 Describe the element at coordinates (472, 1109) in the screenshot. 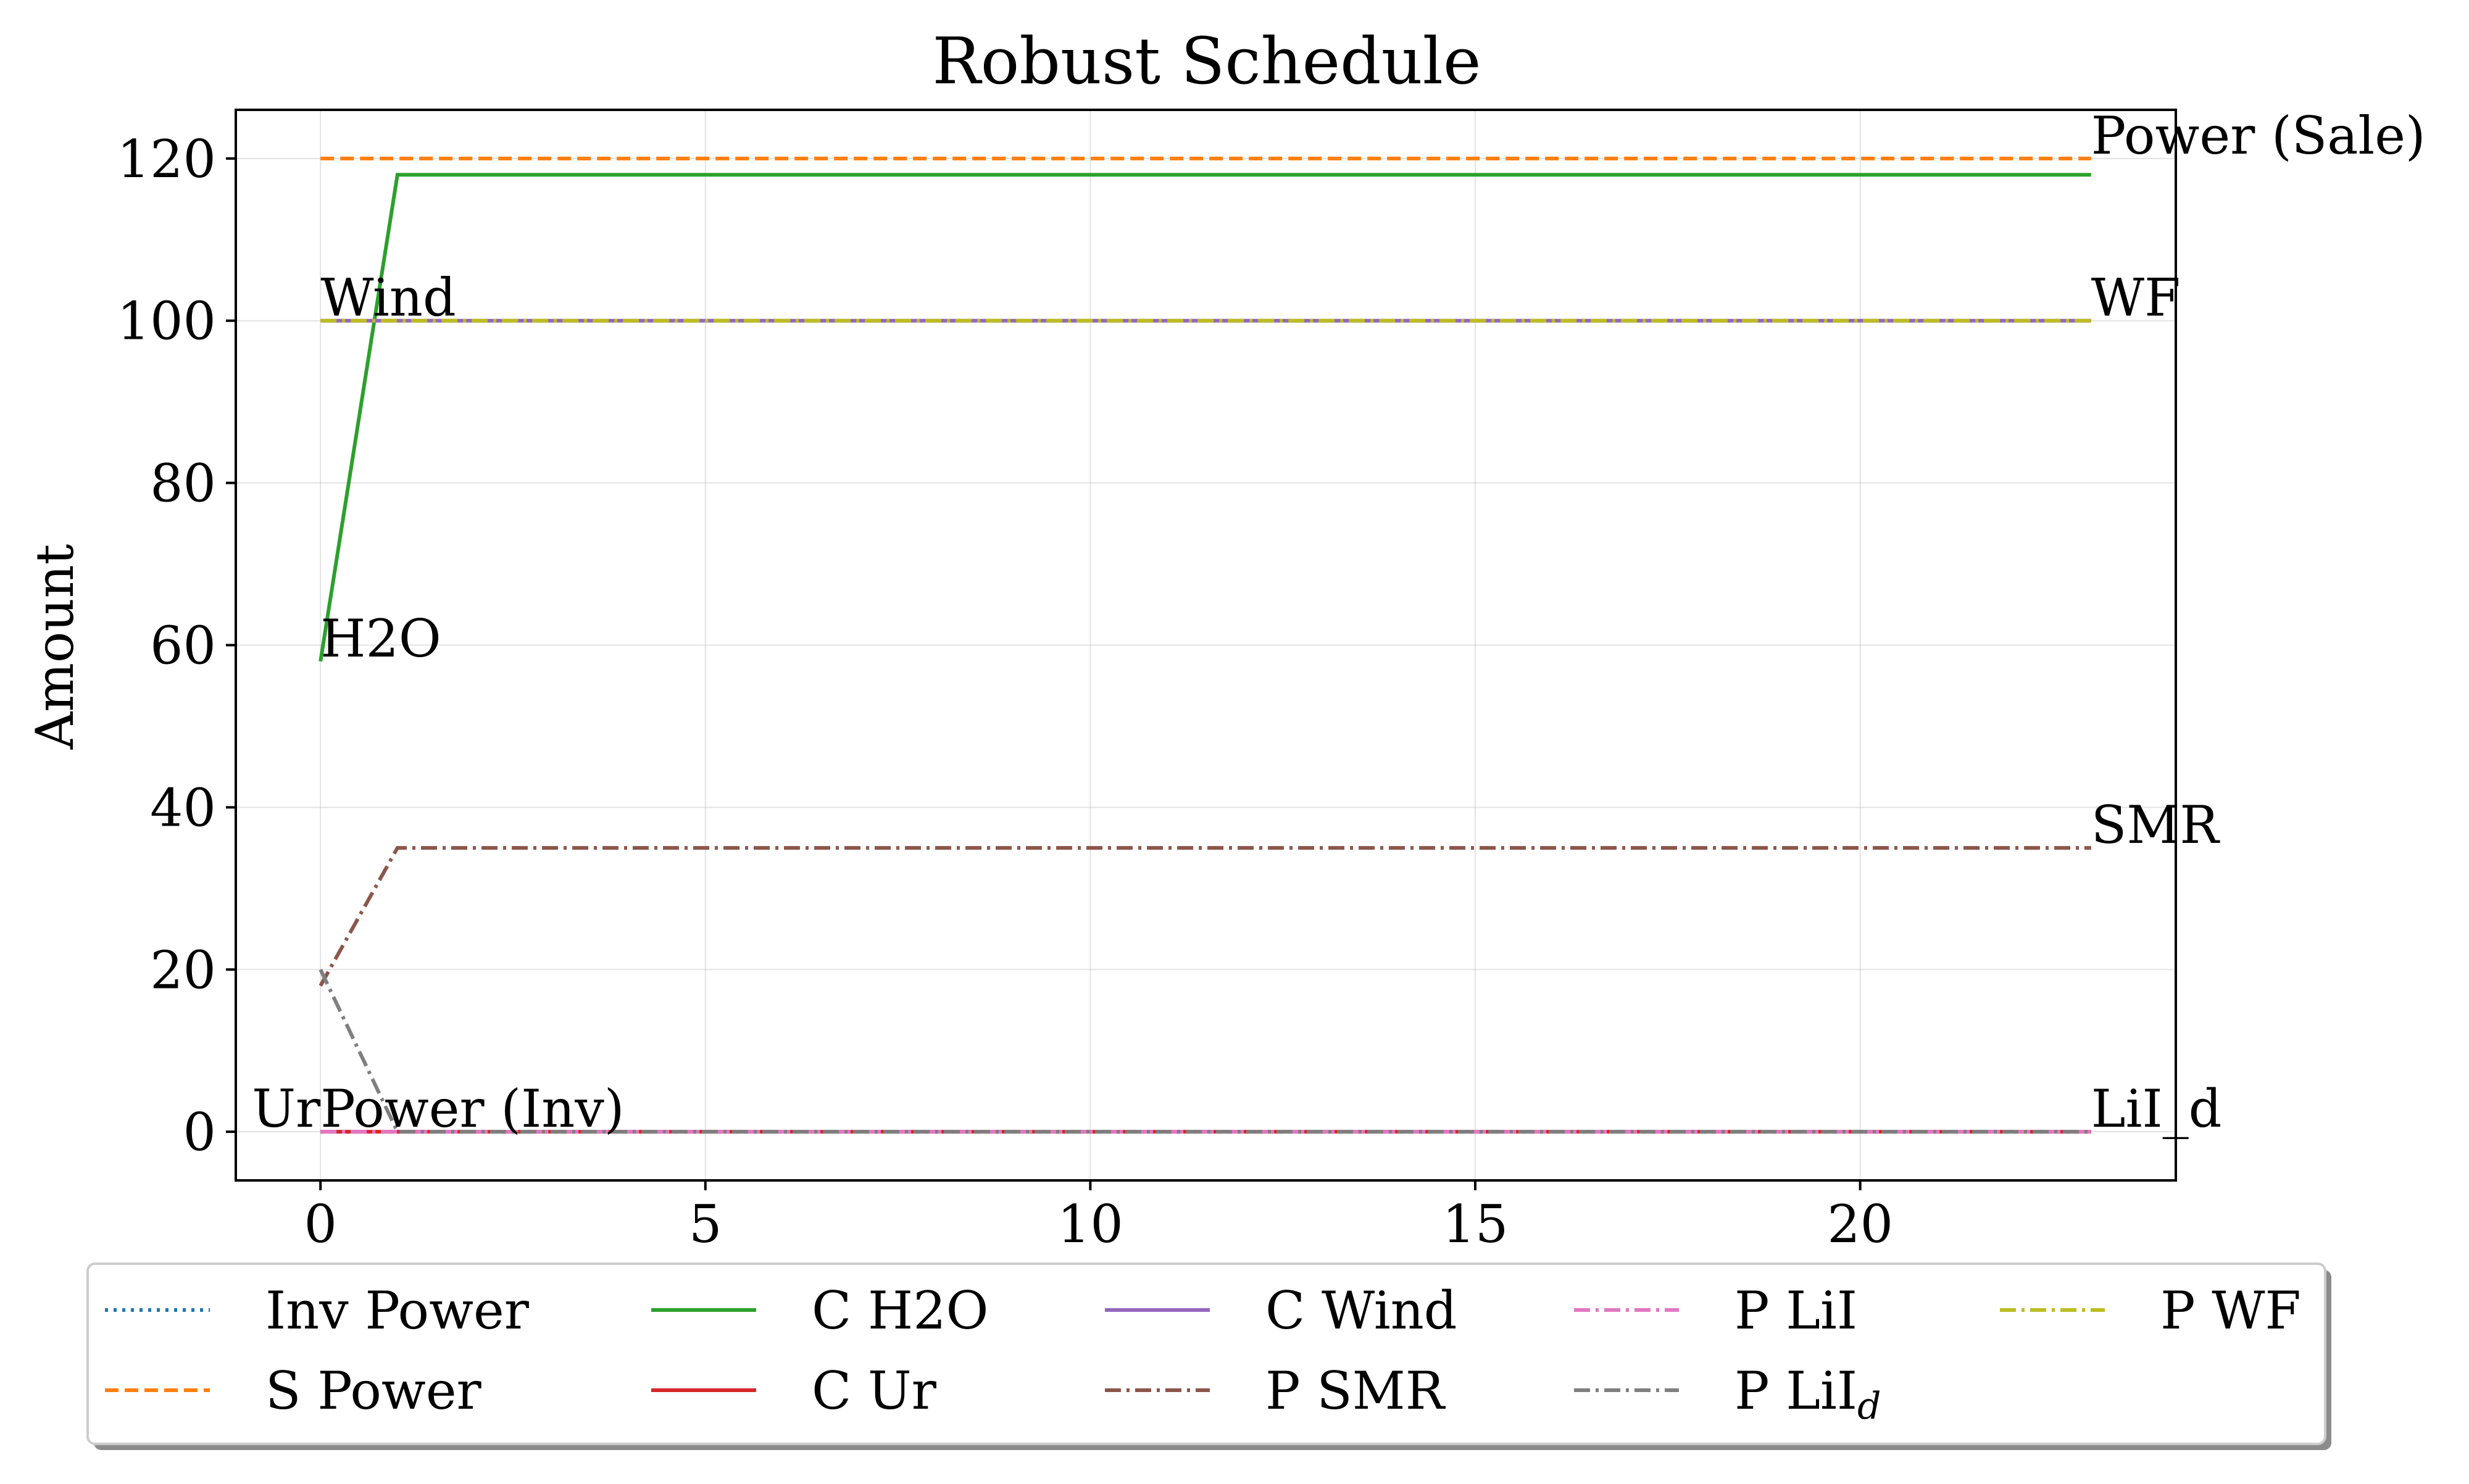

I see `line-annotation: Power (Inv)` at that location.